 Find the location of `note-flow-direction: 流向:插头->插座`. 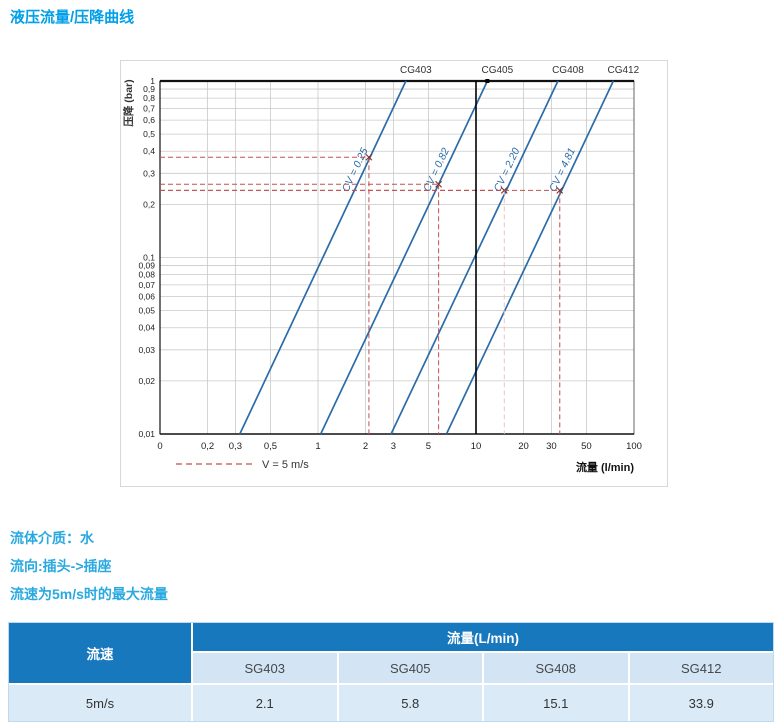

note-flow-direction: 流向:插头->插座 is located at coordinates (61, 566).